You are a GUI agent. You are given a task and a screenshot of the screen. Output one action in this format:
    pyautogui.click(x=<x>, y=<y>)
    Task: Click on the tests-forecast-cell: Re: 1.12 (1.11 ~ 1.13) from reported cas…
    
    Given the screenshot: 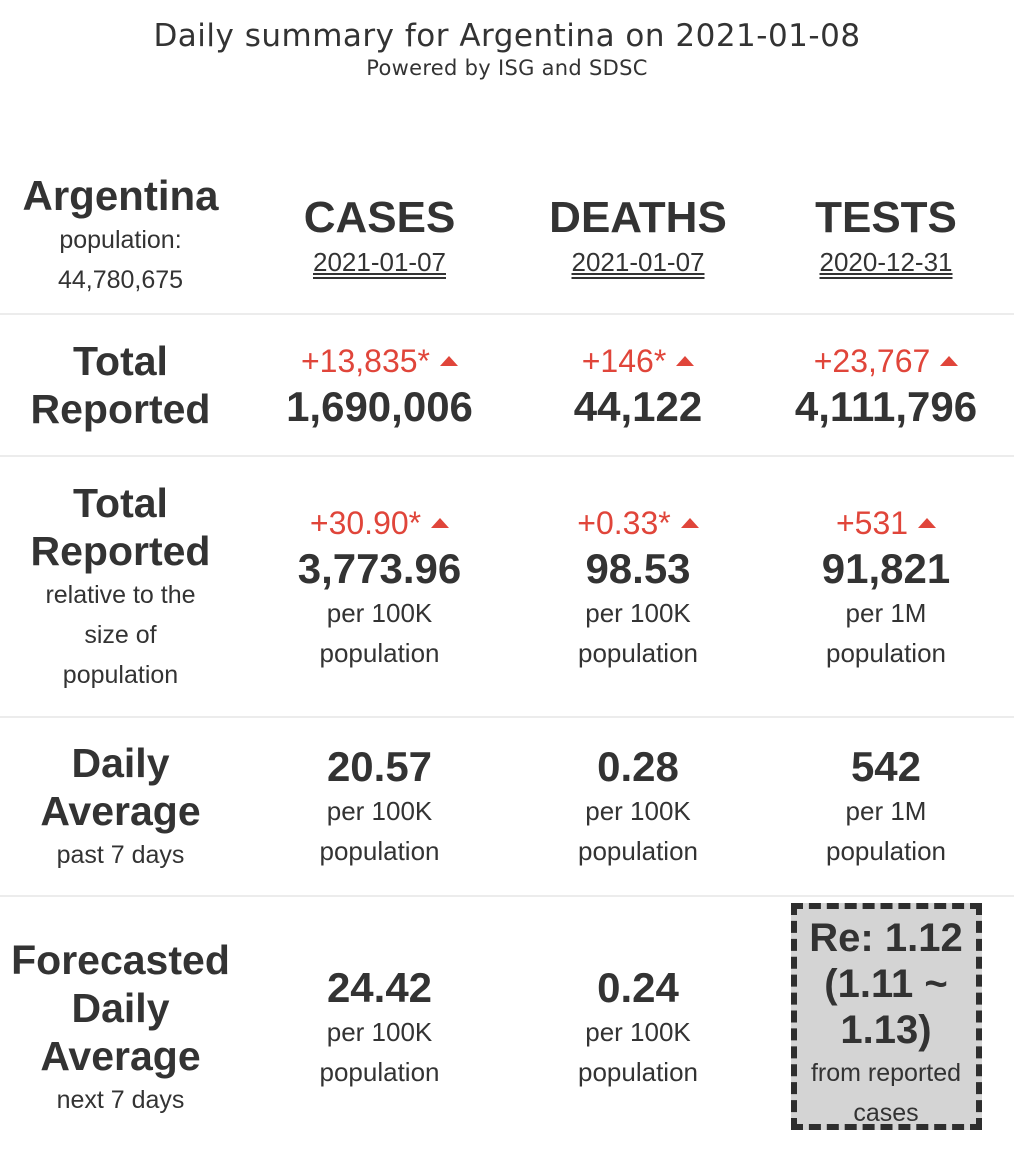 What is the action you would take?
    pyautogui.click(x=886, y=1027)
    